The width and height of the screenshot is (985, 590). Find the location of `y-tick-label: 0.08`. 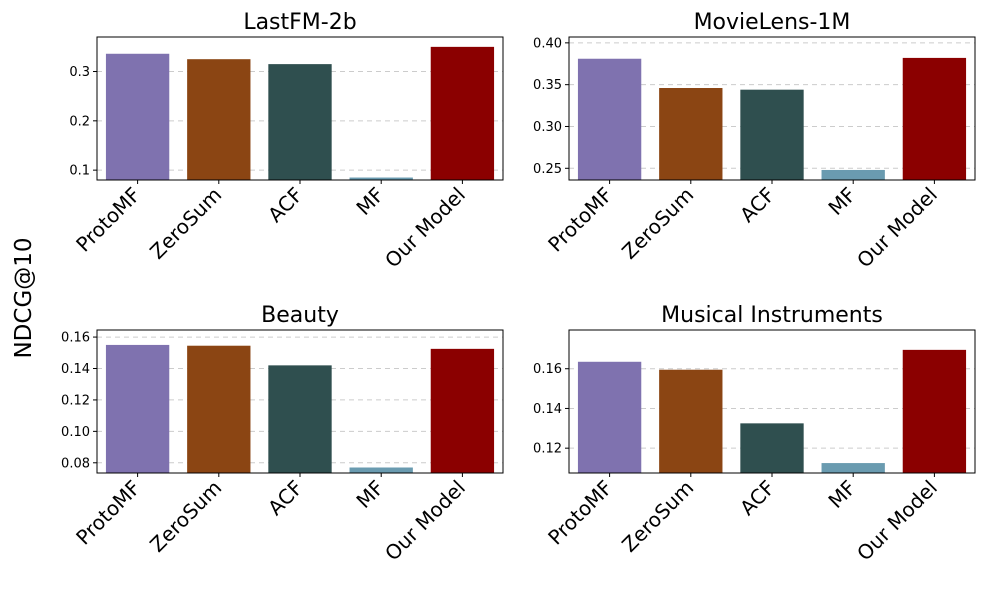

y-tick-label: 0.08 is located at coordinates (75, 463).